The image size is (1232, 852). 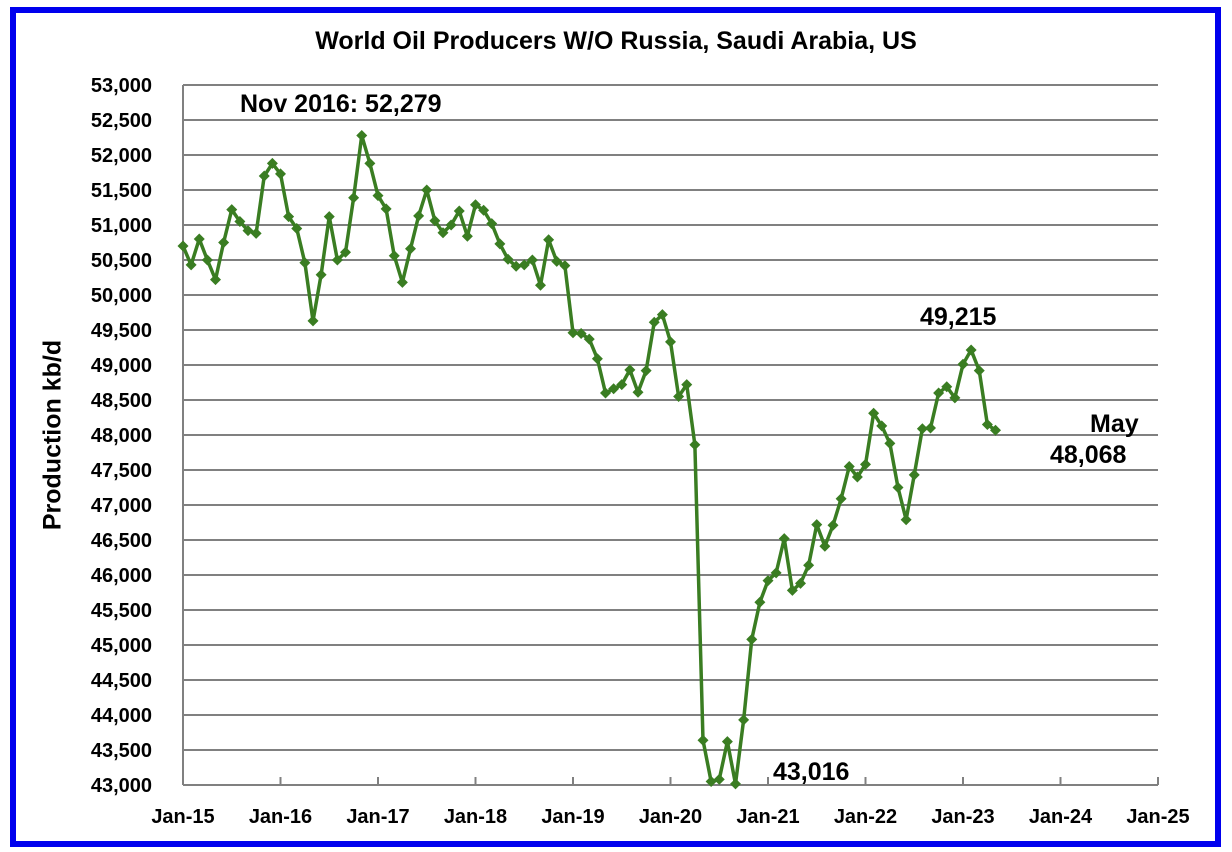 What do you see at coordinates (121, 121) in the screenshot?
I see `y-tick-label: 52,500` at bounding box center [121, 121].